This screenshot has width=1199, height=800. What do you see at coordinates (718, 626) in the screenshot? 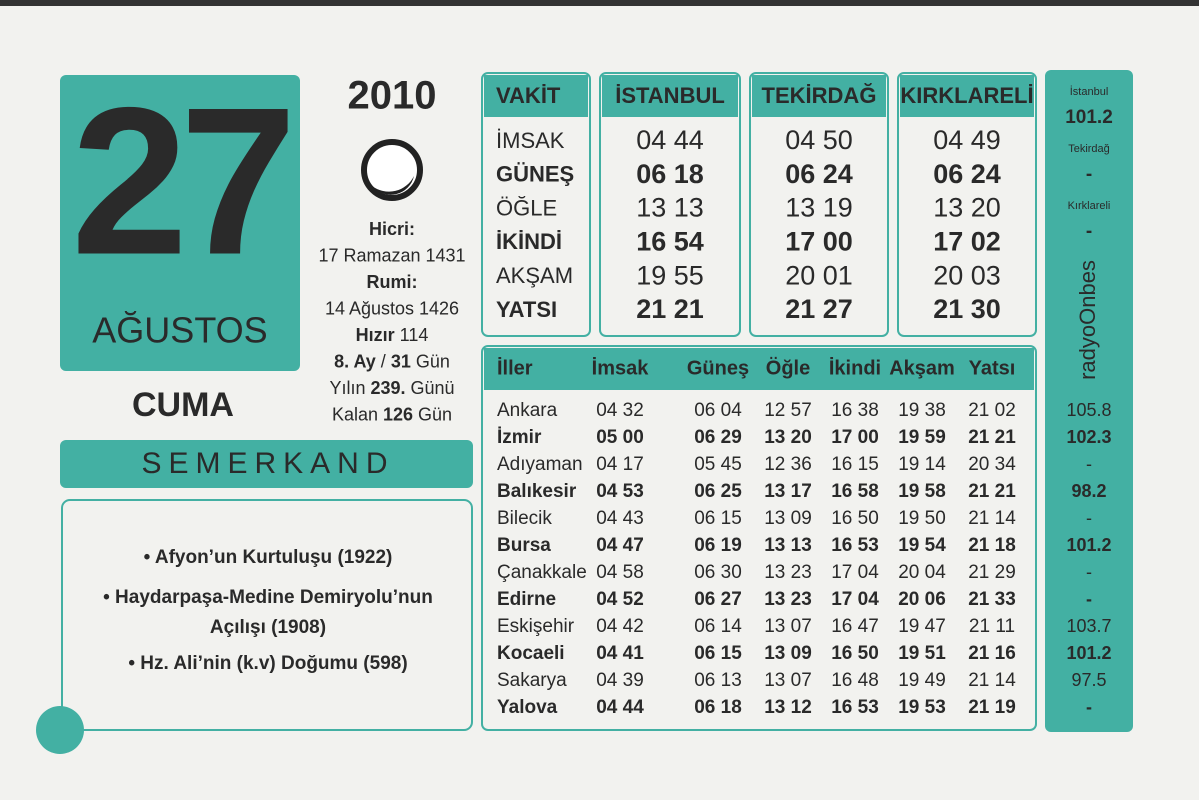
I see `city-time: 06 14` at bounding box center [718, 626].